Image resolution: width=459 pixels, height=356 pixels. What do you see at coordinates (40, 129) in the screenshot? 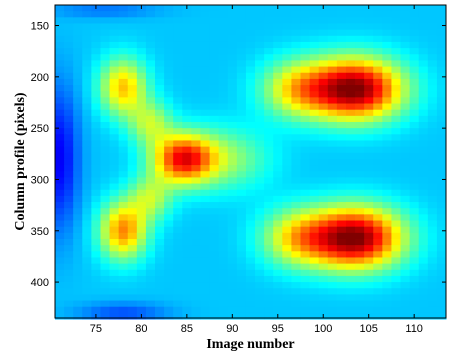
I see `y-tick-label: 250` at bounding box center [40, 129].